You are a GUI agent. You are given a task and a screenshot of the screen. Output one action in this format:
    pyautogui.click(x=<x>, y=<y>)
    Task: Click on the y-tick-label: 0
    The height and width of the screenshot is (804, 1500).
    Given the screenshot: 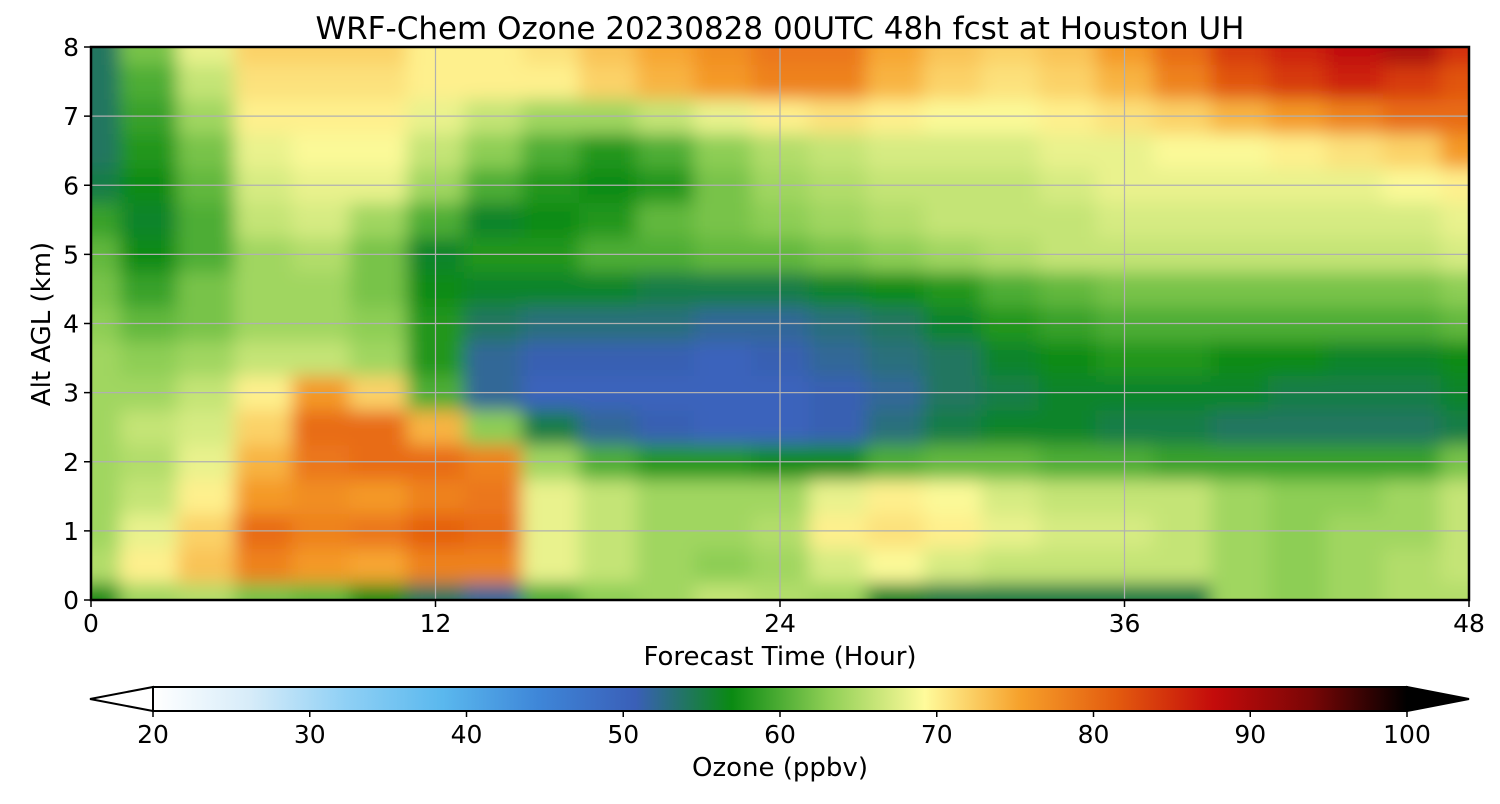 What is the action you would take?
    pyautogui.click(x=71, y=600)
    